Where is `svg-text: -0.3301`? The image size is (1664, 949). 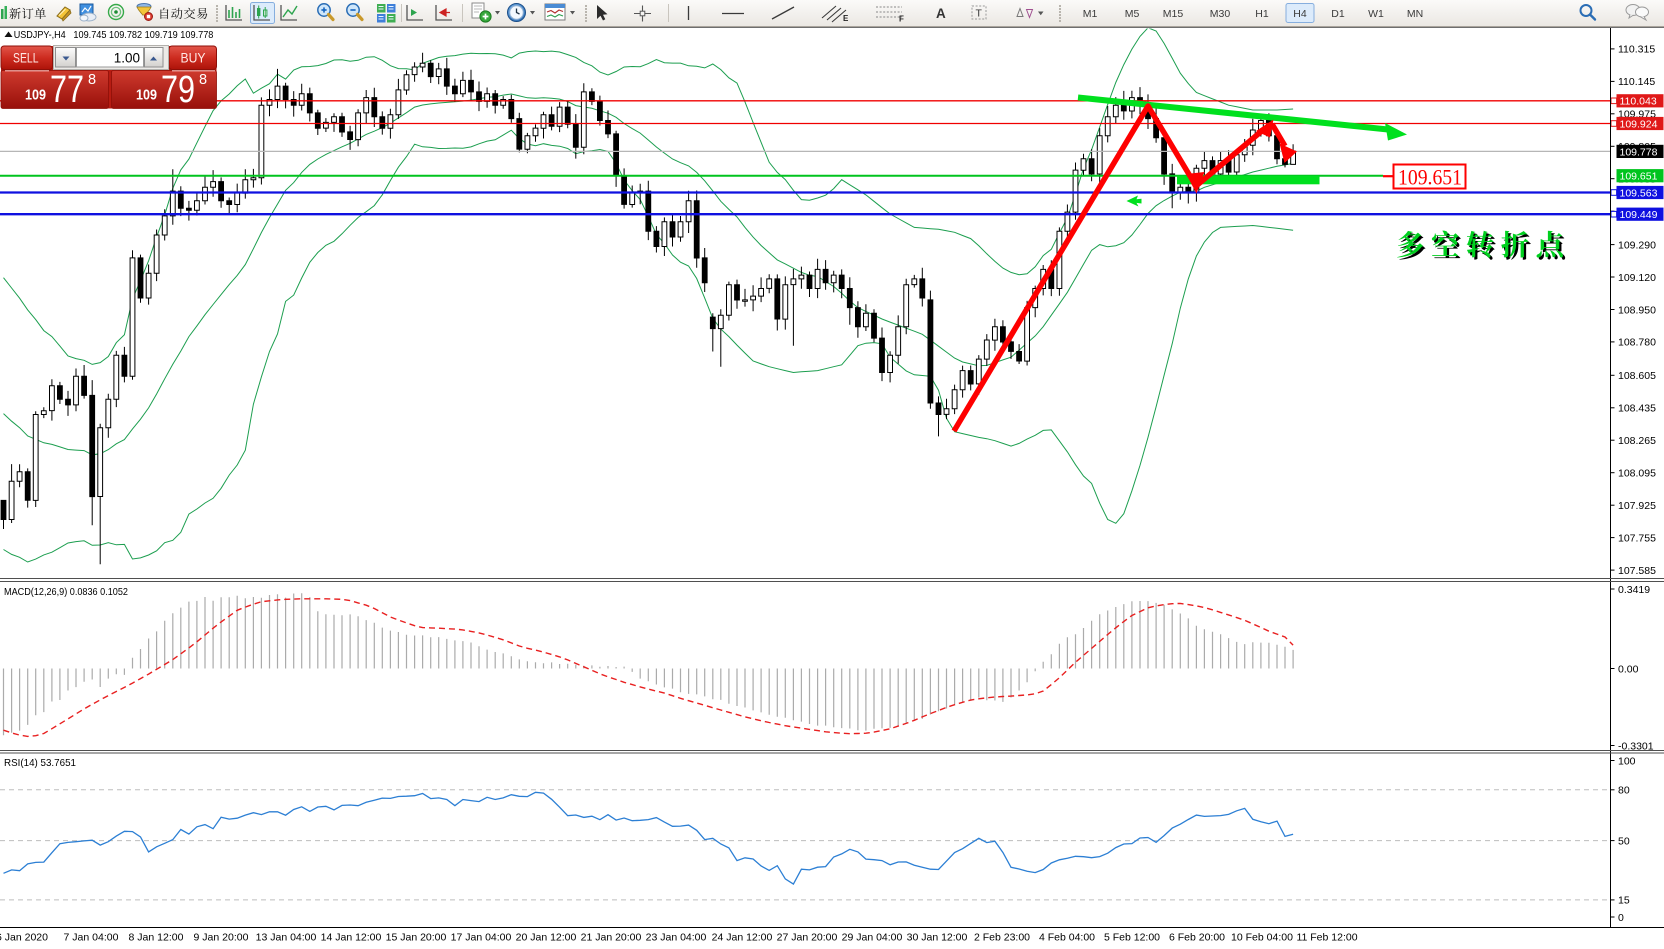
svg-text: -0.3301 is located at coordinates (1636, 746).